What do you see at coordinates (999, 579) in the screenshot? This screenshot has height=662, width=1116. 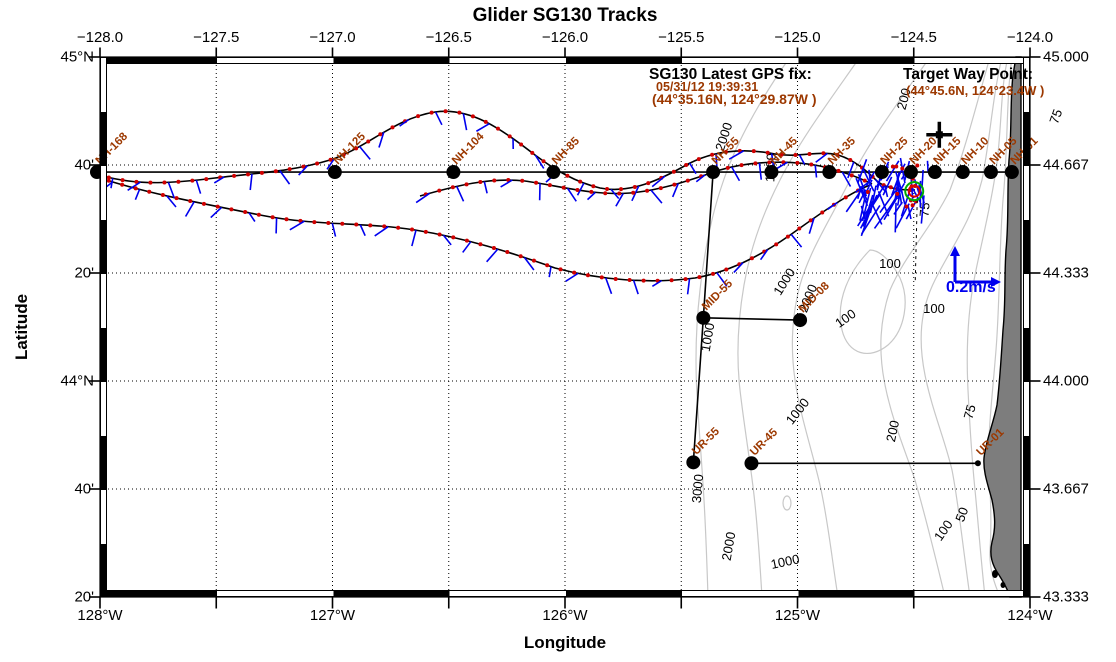 I see `coastal-islets` at bounding box center [999, 579].